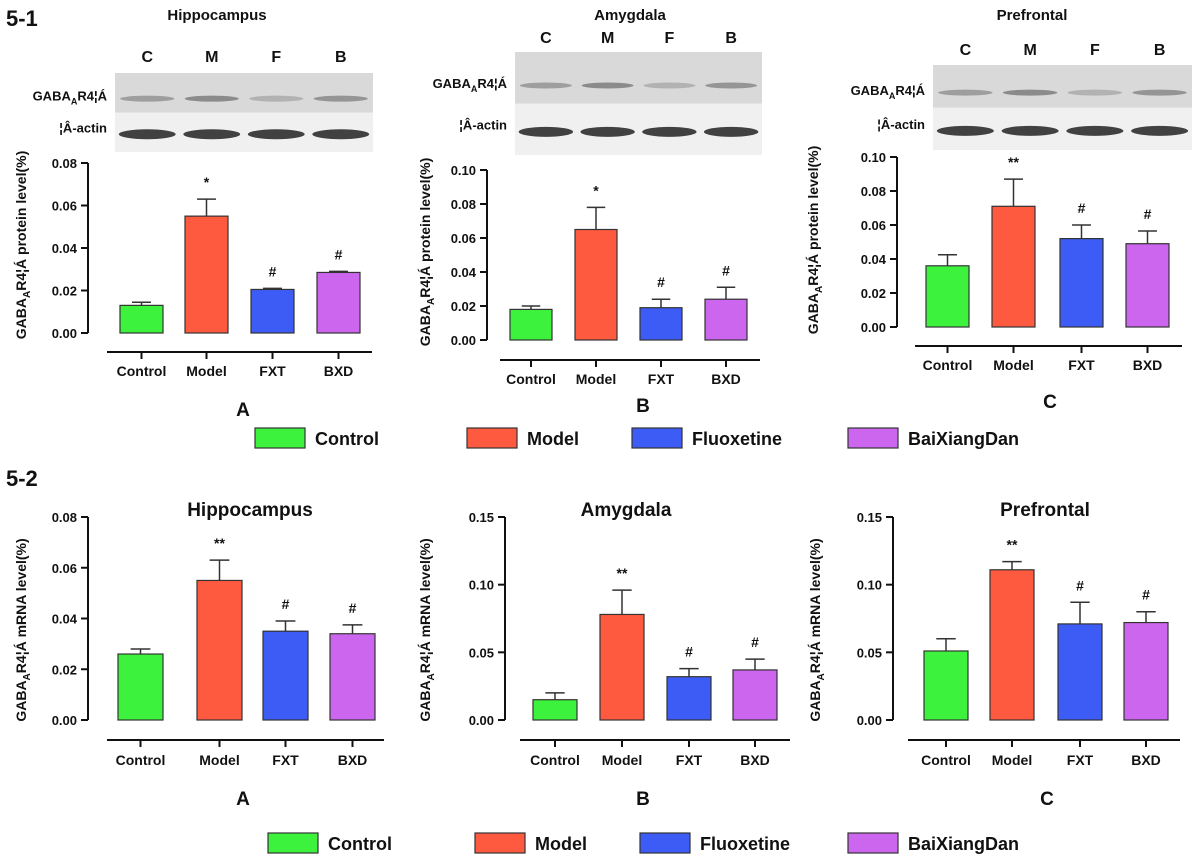  Describe the element at coordinates (22, 478) in the screenshot. I see `section-label-5-2: 5-2` at that location.